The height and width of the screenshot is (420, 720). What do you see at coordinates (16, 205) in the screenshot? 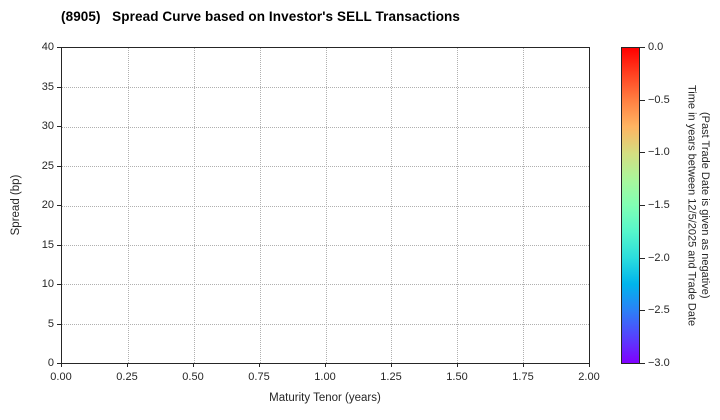
I see `y-axis-label: Spread (bp)` at bounding box center [16, 205].